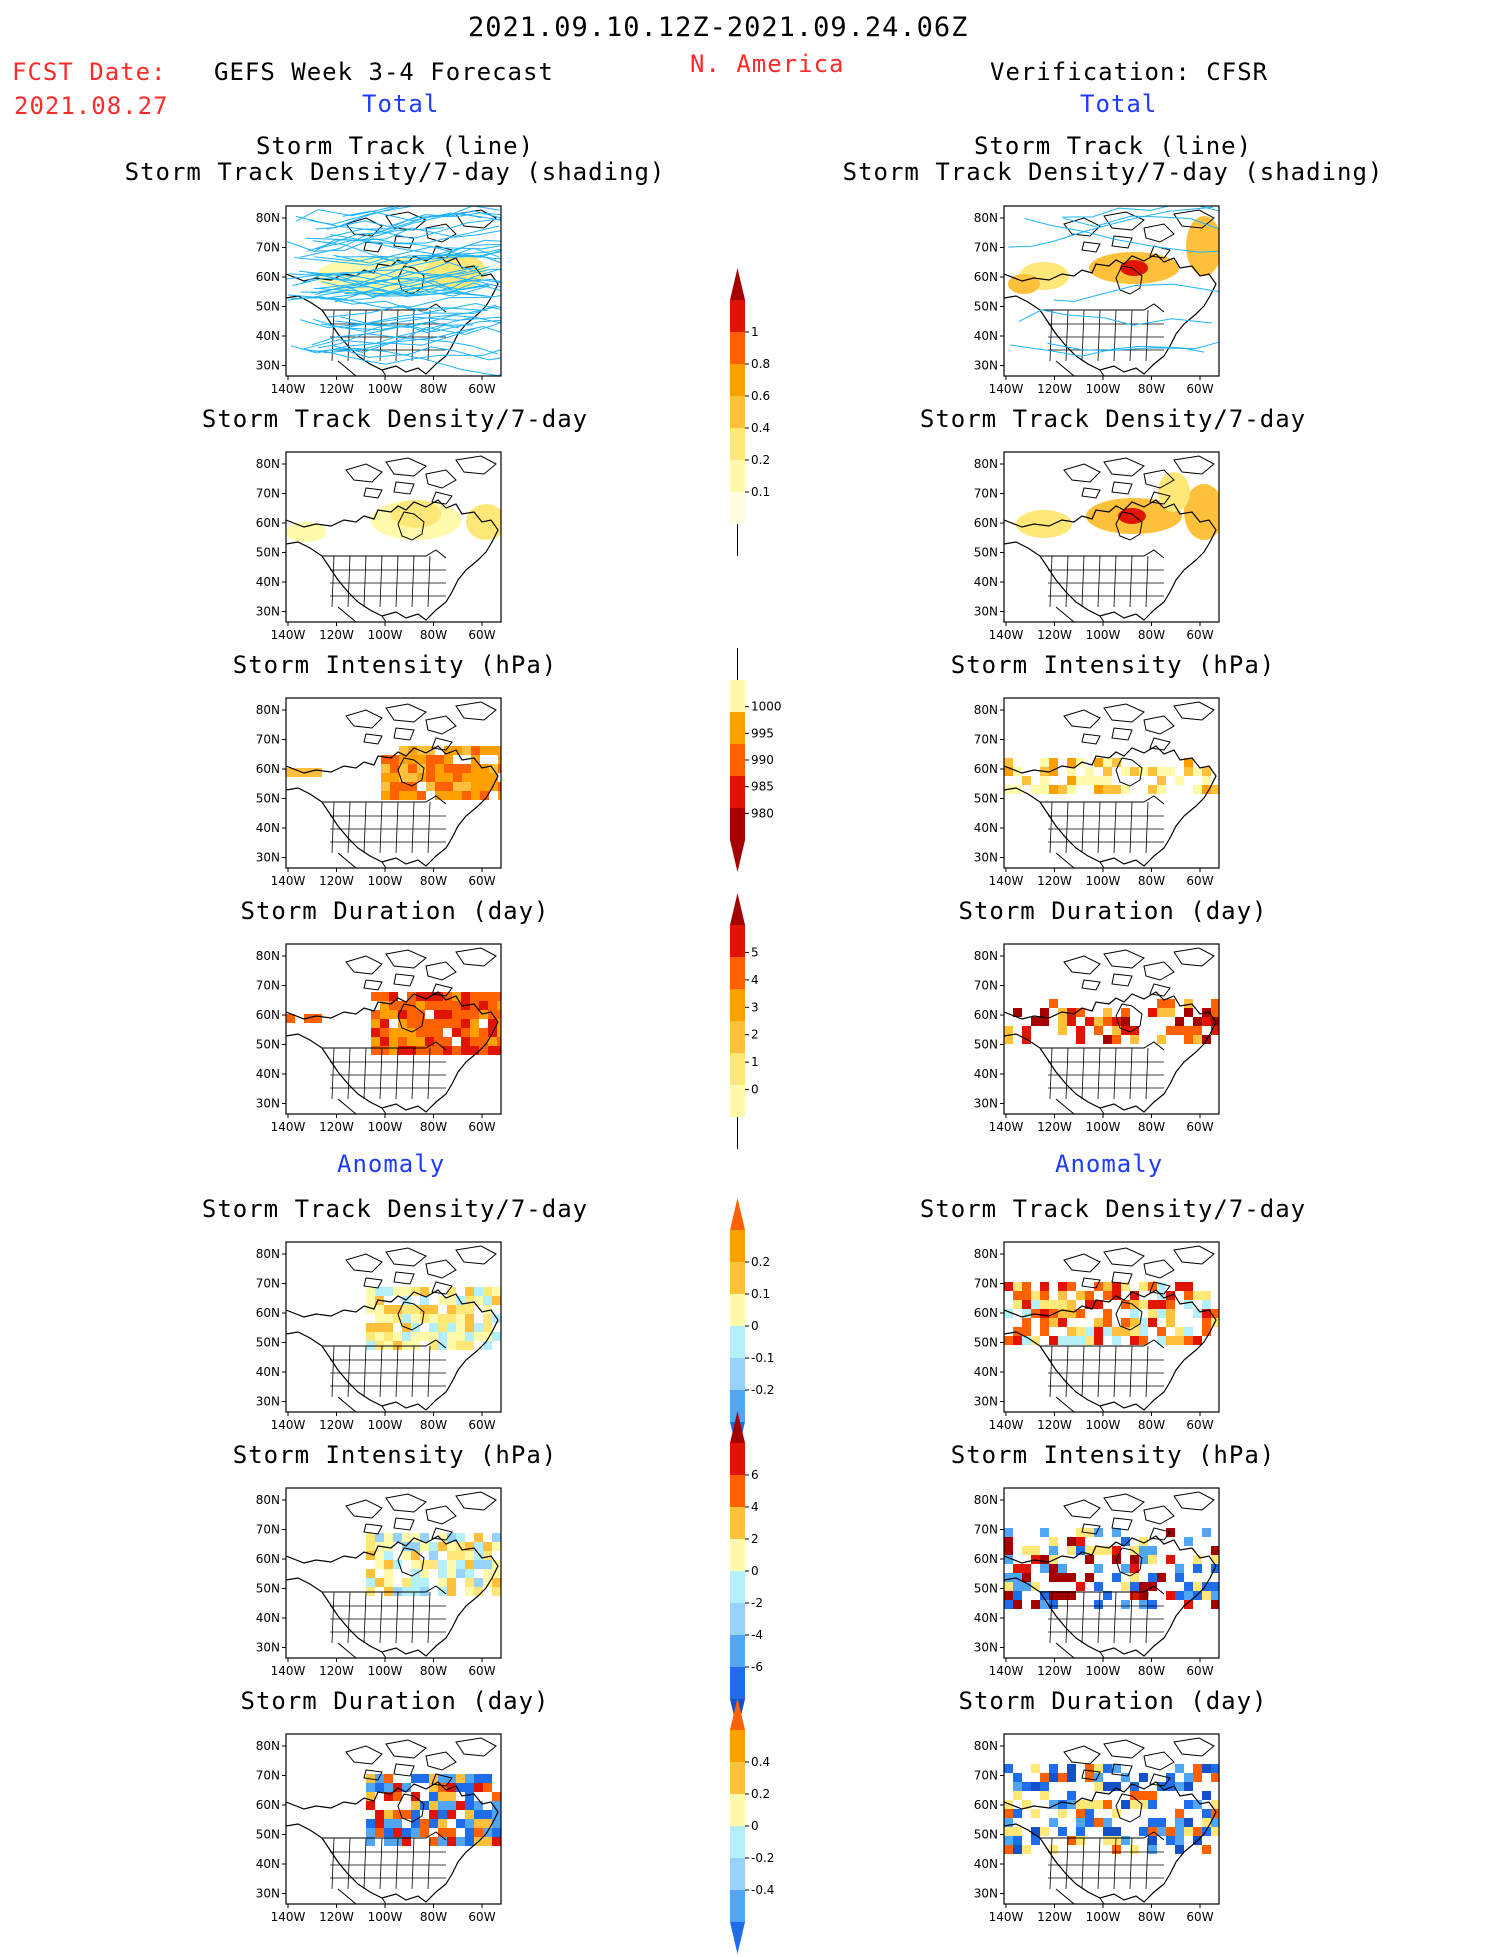  What do you see at coordinates (268, 1530) in the screenshot?
I see `lat-tick-label: 70N` at bounding box center [268, 1530].